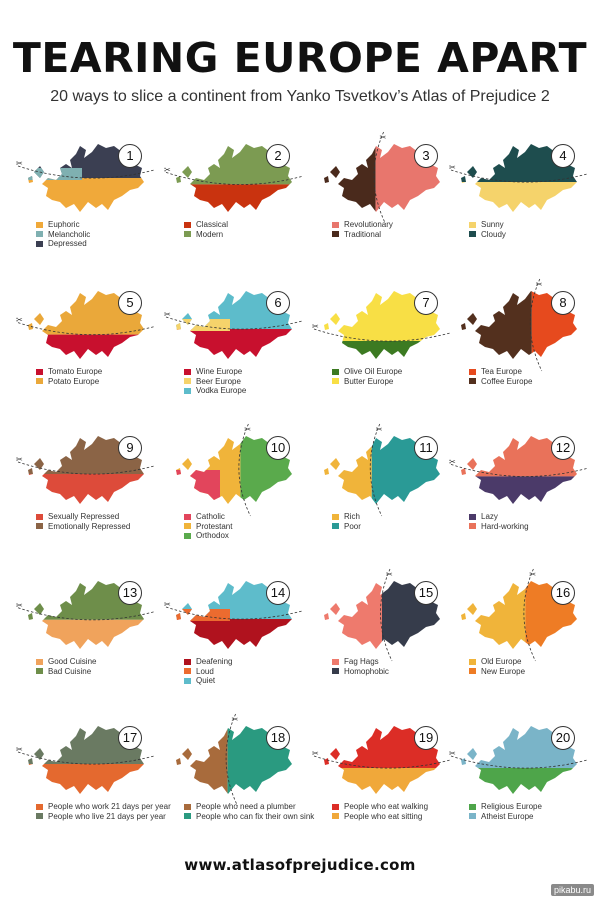 This screenshot has width=600, height=900. What do you see at coordinates (511, 807) in the screenshot?
I see `legend-label: Religious Europe` at bounding box center [511, 807].